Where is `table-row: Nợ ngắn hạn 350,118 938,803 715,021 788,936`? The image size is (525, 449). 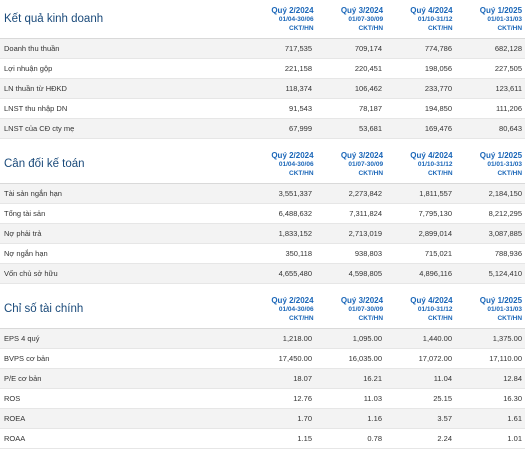 table-row: Nợ ngắn hạn 350,118 938,803 715,021 788,936 is located at coordinates (262, 254).